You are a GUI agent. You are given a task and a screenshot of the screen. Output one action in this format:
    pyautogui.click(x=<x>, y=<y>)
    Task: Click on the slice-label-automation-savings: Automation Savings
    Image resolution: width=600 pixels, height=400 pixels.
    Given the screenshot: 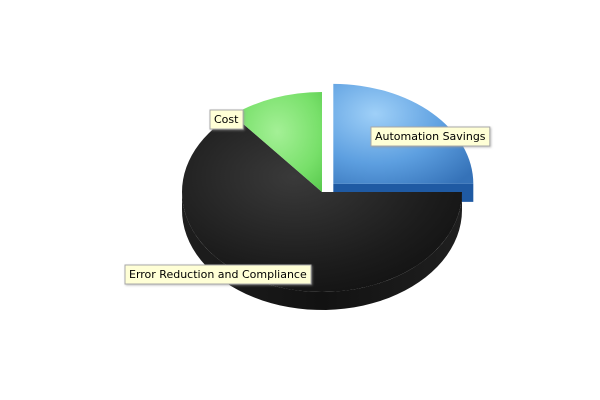 What is the action you would take?
    pyautogui.click(x=430, y=136)
    